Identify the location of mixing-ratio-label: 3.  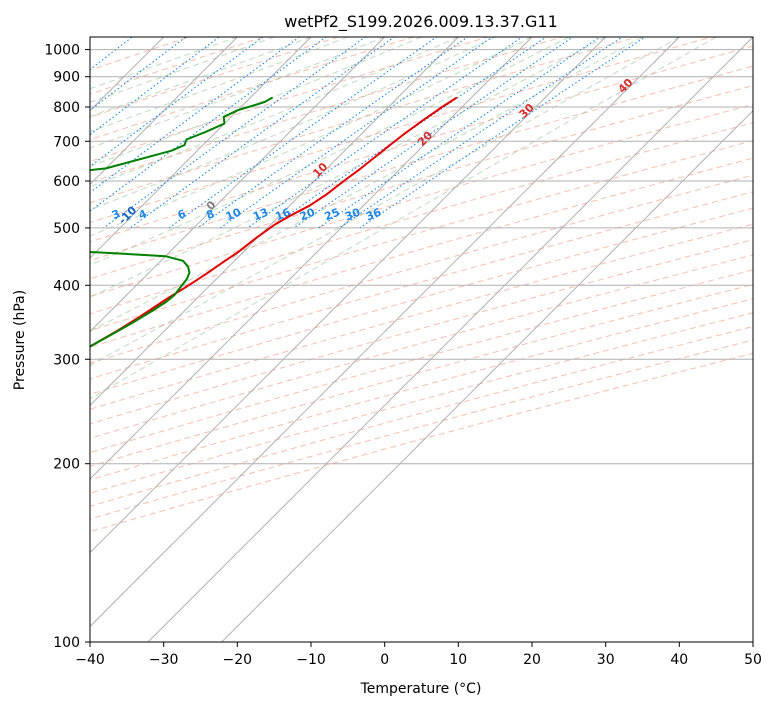
(116, 214).